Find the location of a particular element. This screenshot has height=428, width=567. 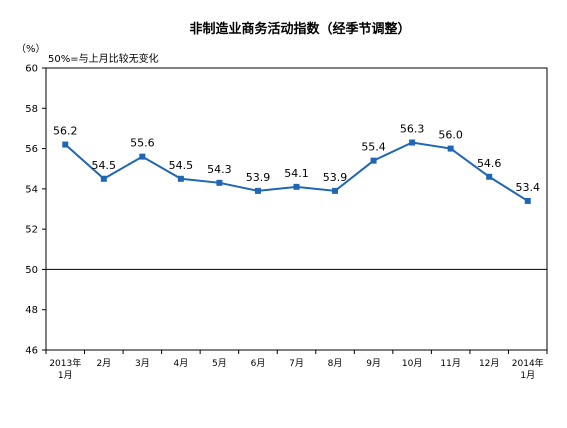

x-tick-label: 8月 is located at coordinates (335, 363).